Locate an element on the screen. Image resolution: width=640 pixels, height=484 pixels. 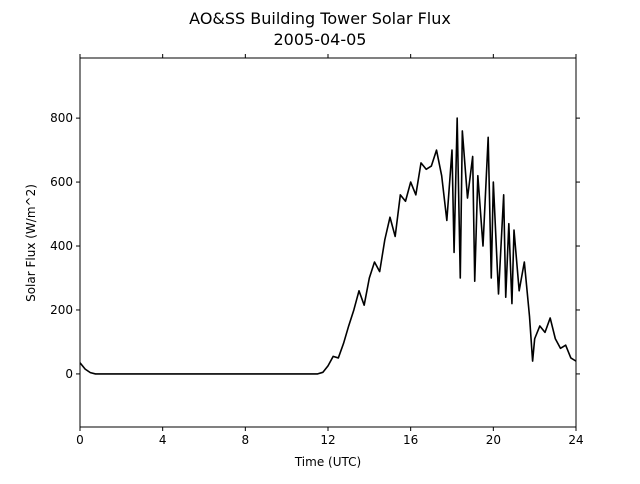
x-tick-label: 4 is located at coordinates (163, 440).